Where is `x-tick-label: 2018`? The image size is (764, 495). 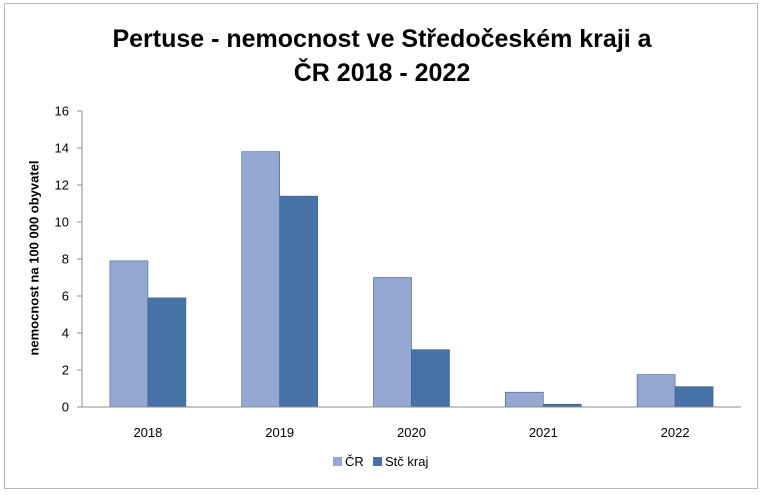
x-tick-label: 2018 is located at coordinates (147, 432).